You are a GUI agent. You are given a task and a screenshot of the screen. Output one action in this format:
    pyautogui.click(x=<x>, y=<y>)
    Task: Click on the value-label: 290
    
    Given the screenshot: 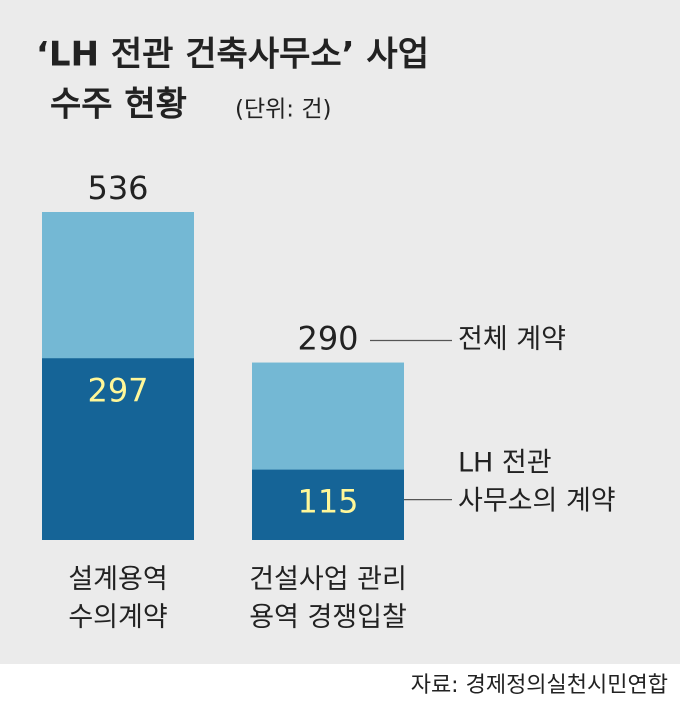 What is the action you would take?
    pyautogui.click(x=327, y=339)
    